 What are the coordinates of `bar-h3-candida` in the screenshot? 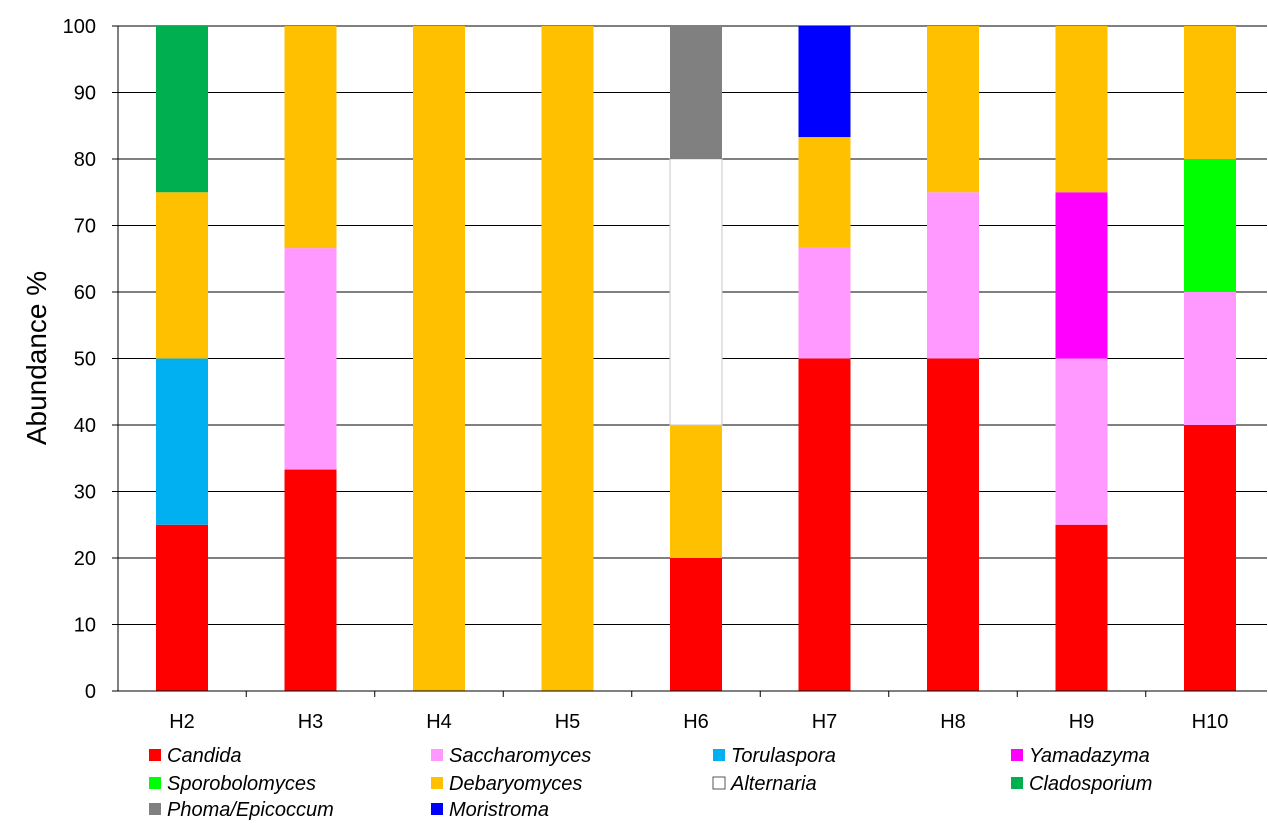 It's located at (310, 580).